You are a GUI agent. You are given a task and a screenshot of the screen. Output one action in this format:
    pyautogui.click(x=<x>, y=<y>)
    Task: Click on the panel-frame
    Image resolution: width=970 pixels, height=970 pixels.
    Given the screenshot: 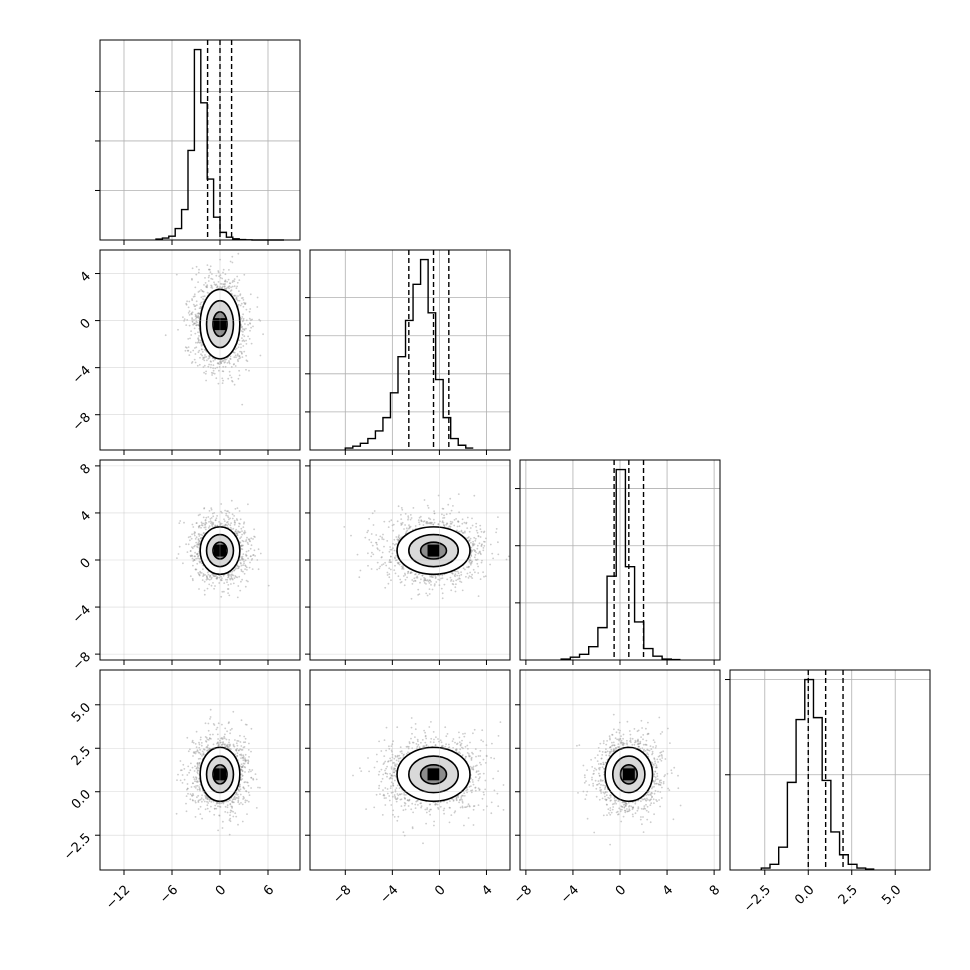 What is the action you would take?
    pyautogui.click(x=200, y=350)
    